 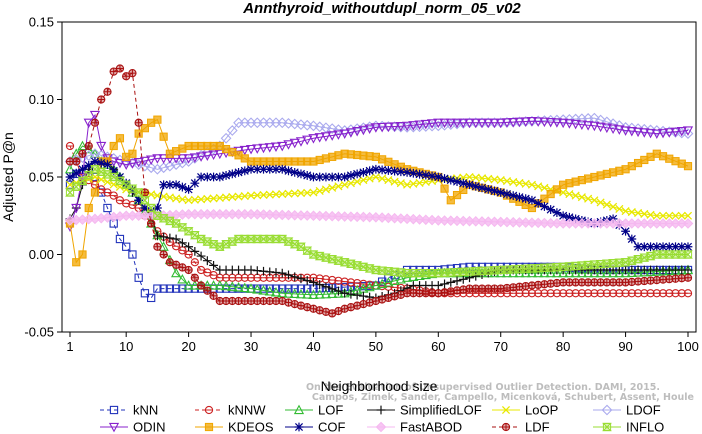 I want to click on point-cof-k45, so click(x=345, y=177).